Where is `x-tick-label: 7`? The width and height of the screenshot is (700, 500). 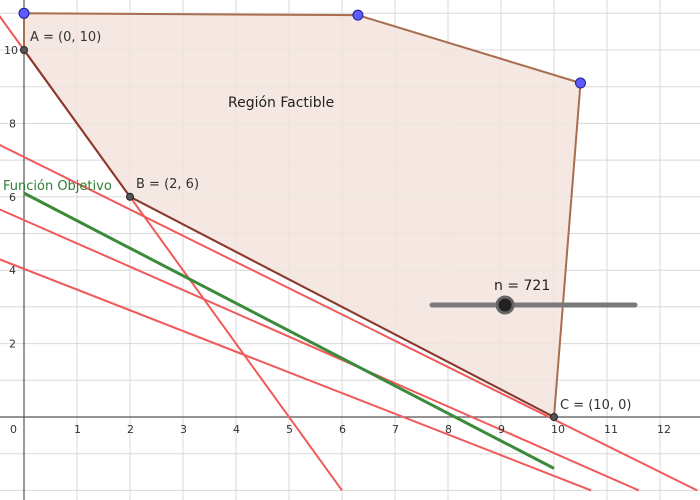
x-tick-label: 7 is located at coordinates (395, 429).